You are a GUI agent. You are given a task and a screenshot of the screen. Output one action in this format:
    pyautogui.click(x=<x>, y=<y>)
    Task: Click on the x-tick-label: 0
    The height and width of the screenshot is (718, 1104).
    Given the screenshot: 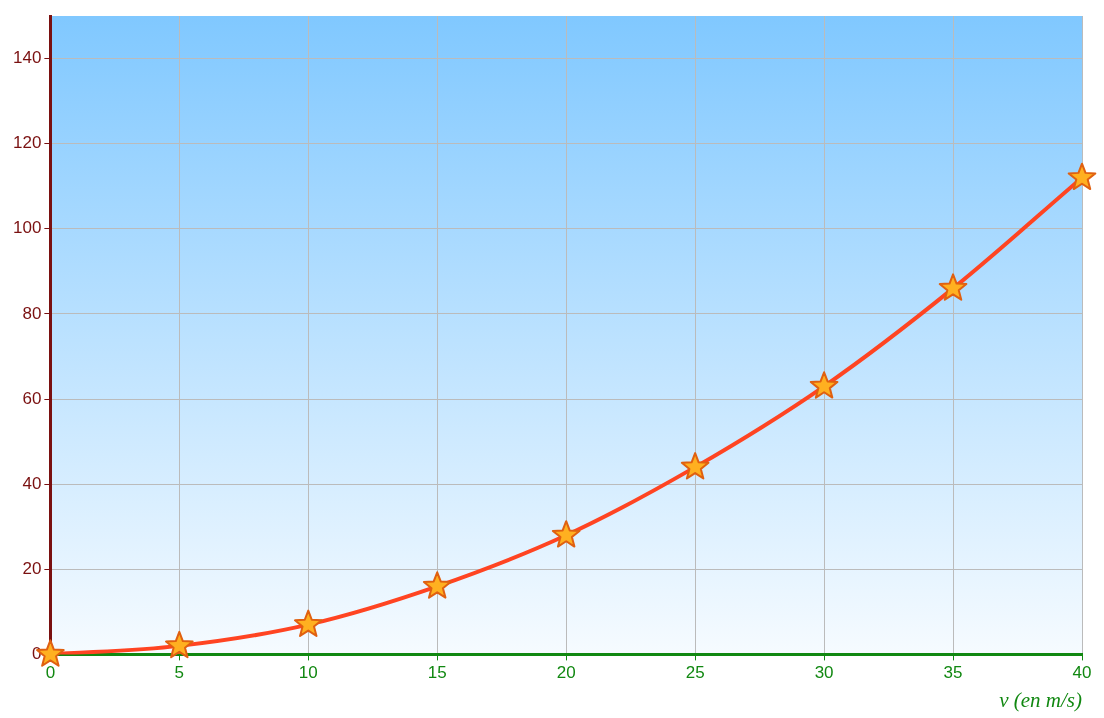 What is the action you would take?
    pyautogui.click(x=50, y=673)
    